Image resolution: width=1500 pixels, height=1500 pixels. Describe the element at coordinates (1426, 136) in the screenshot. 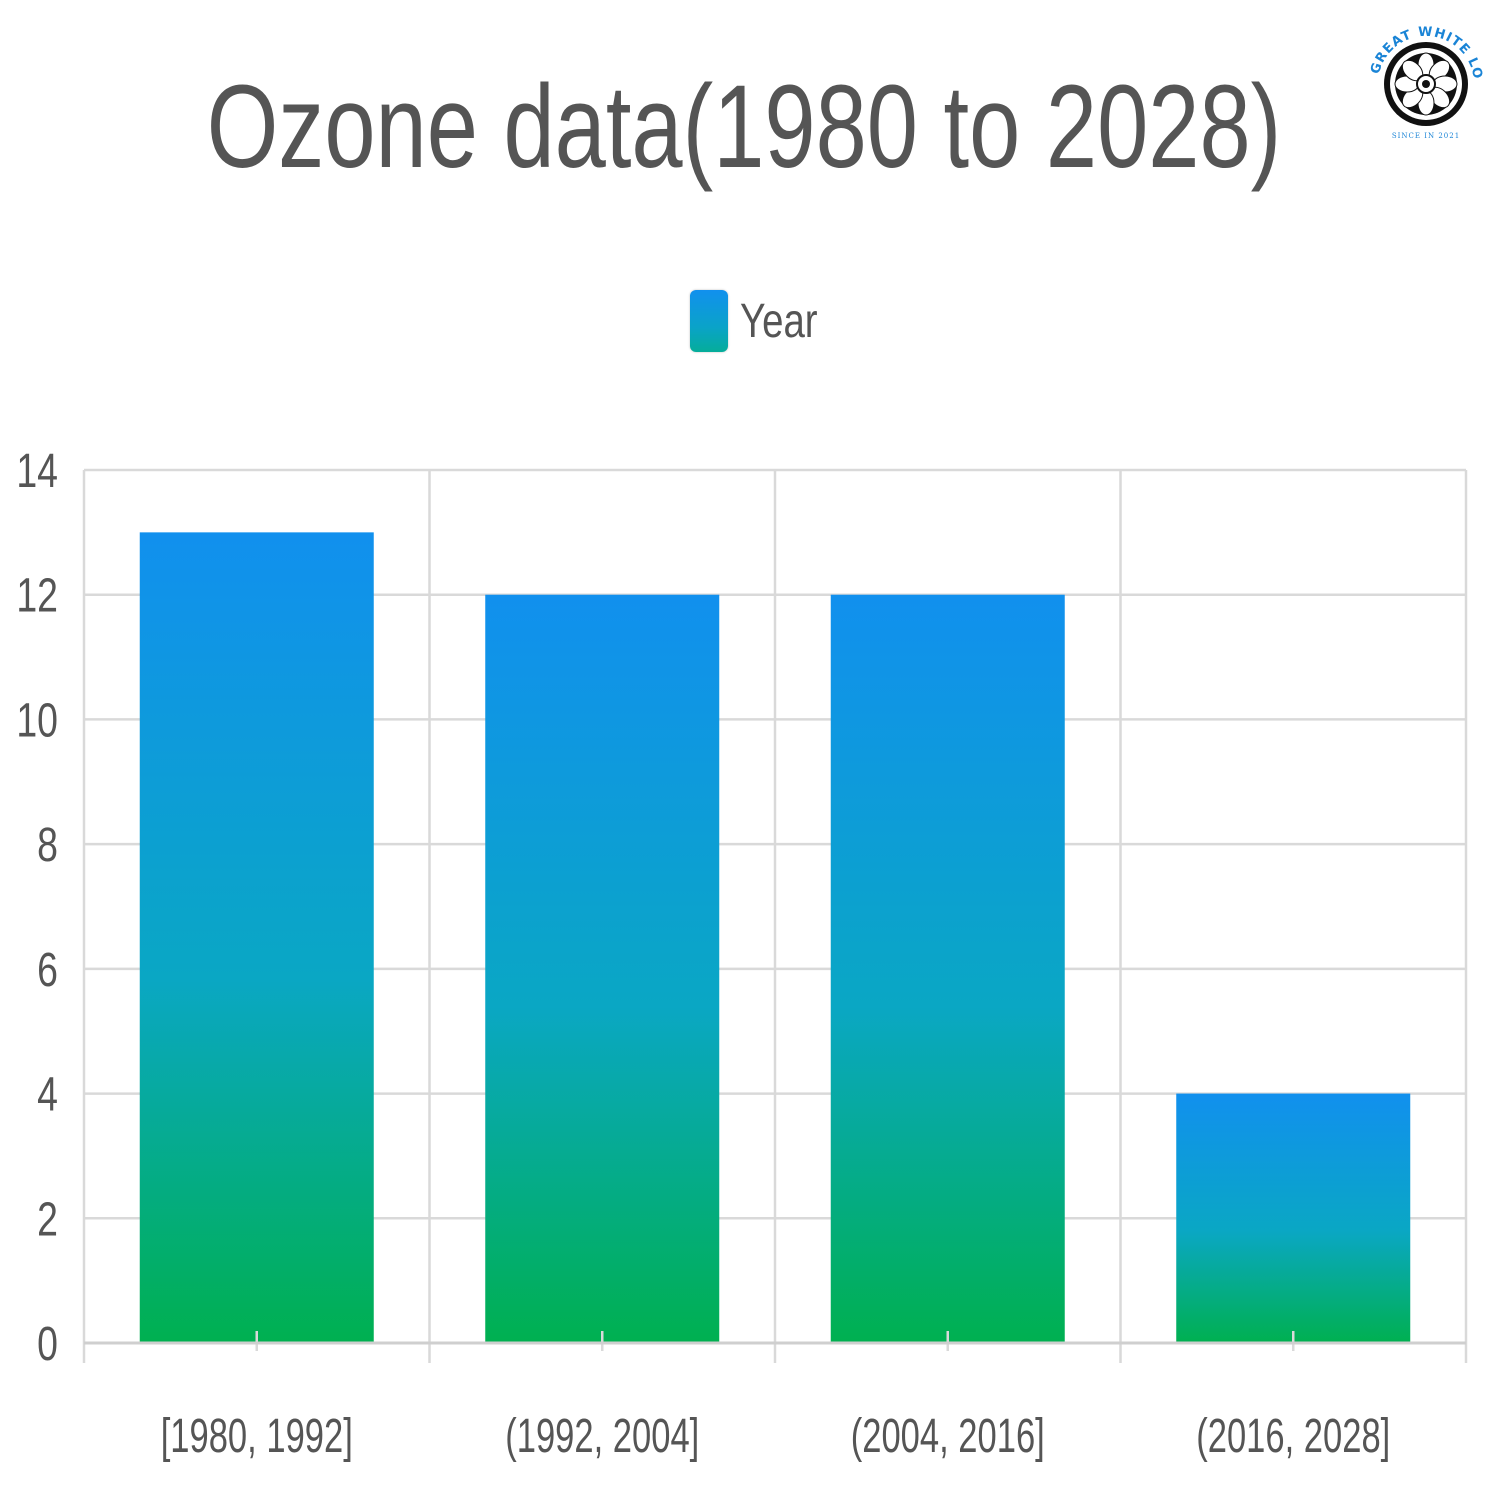

I see `logo-tagline: SINCE IN 2021` at that location.